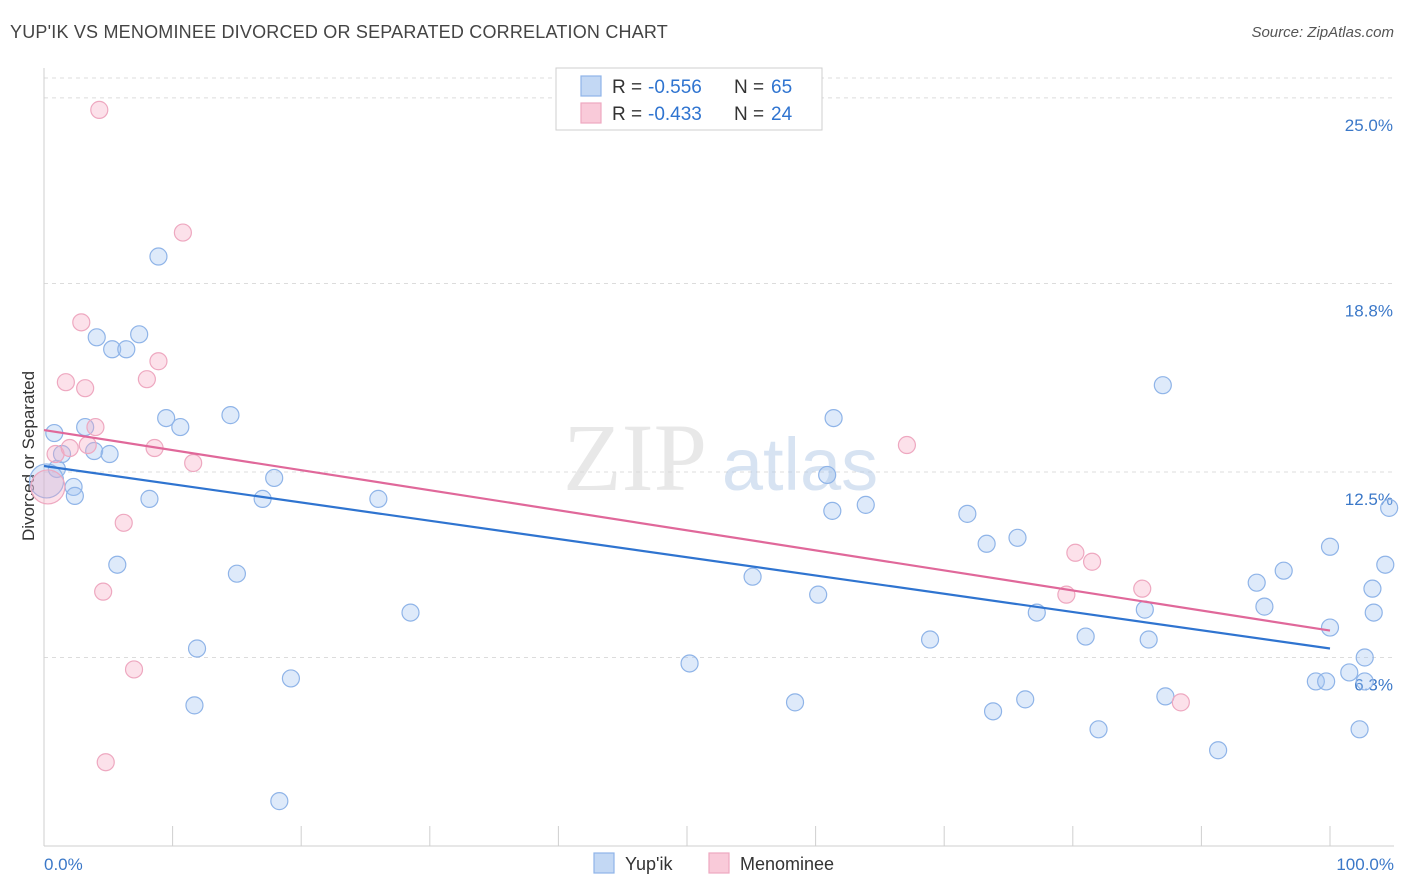  What do you see at coordinates (675, 87) in the screenshot?
I see `legend-r-value-yupik: -0.556` at bounding box center [675, 87].